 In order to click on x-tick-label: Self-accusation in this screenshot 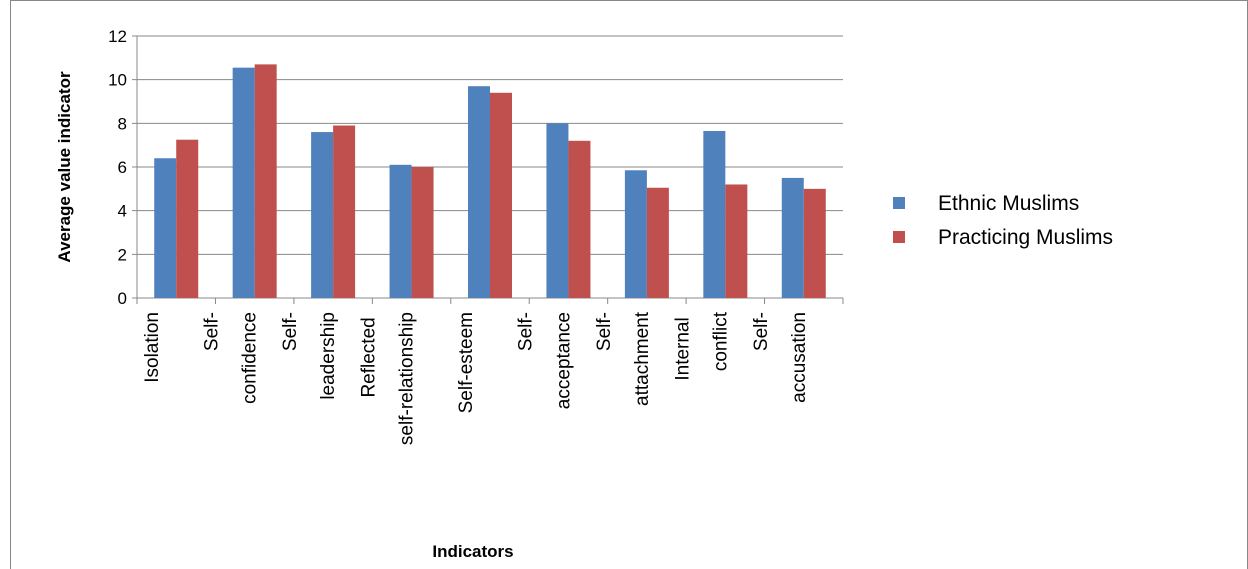, I will do `click(780, 357)`.